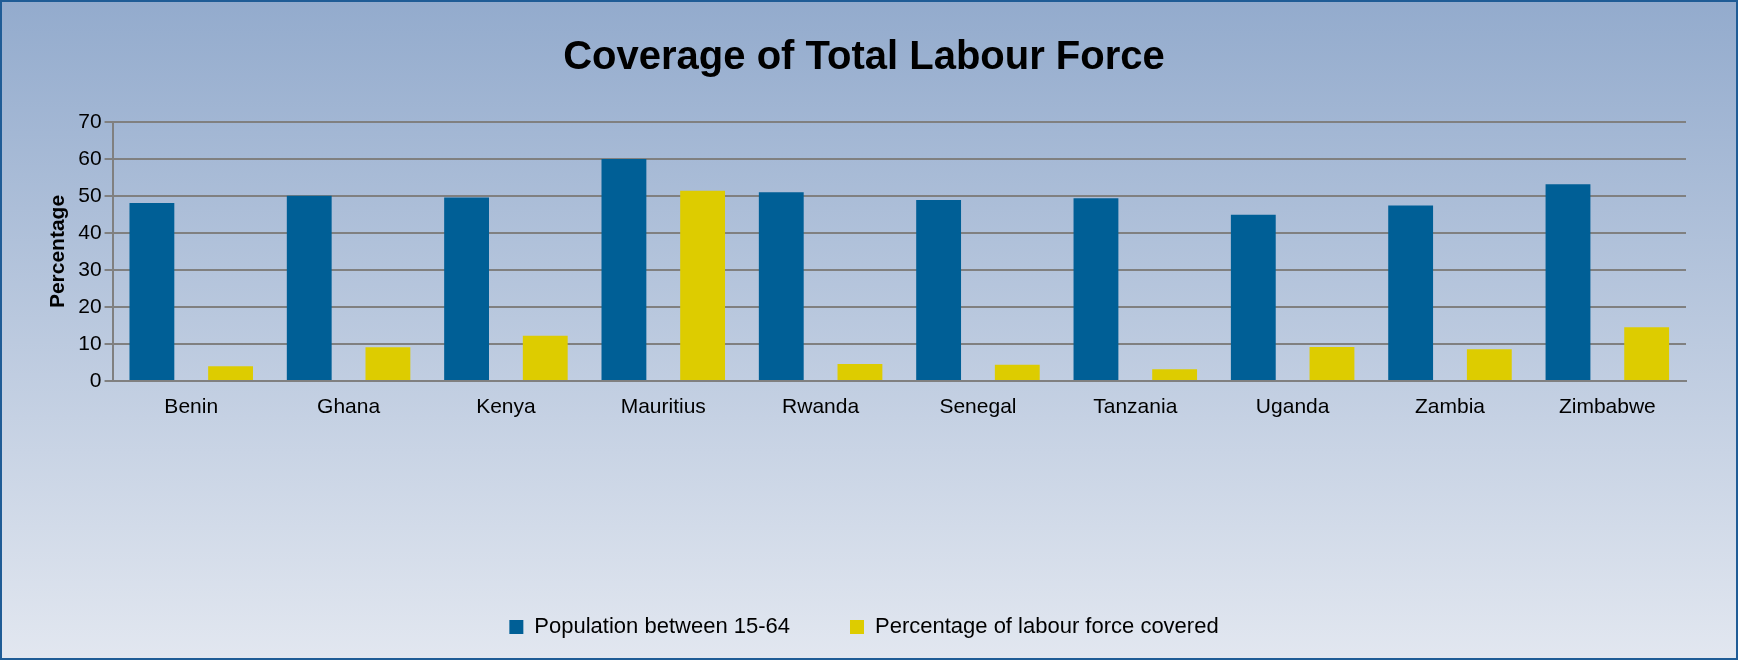 The image size is (1738, 660). I want to click on chart-title: Coverage of Total Labour Force, so click(864, 55).